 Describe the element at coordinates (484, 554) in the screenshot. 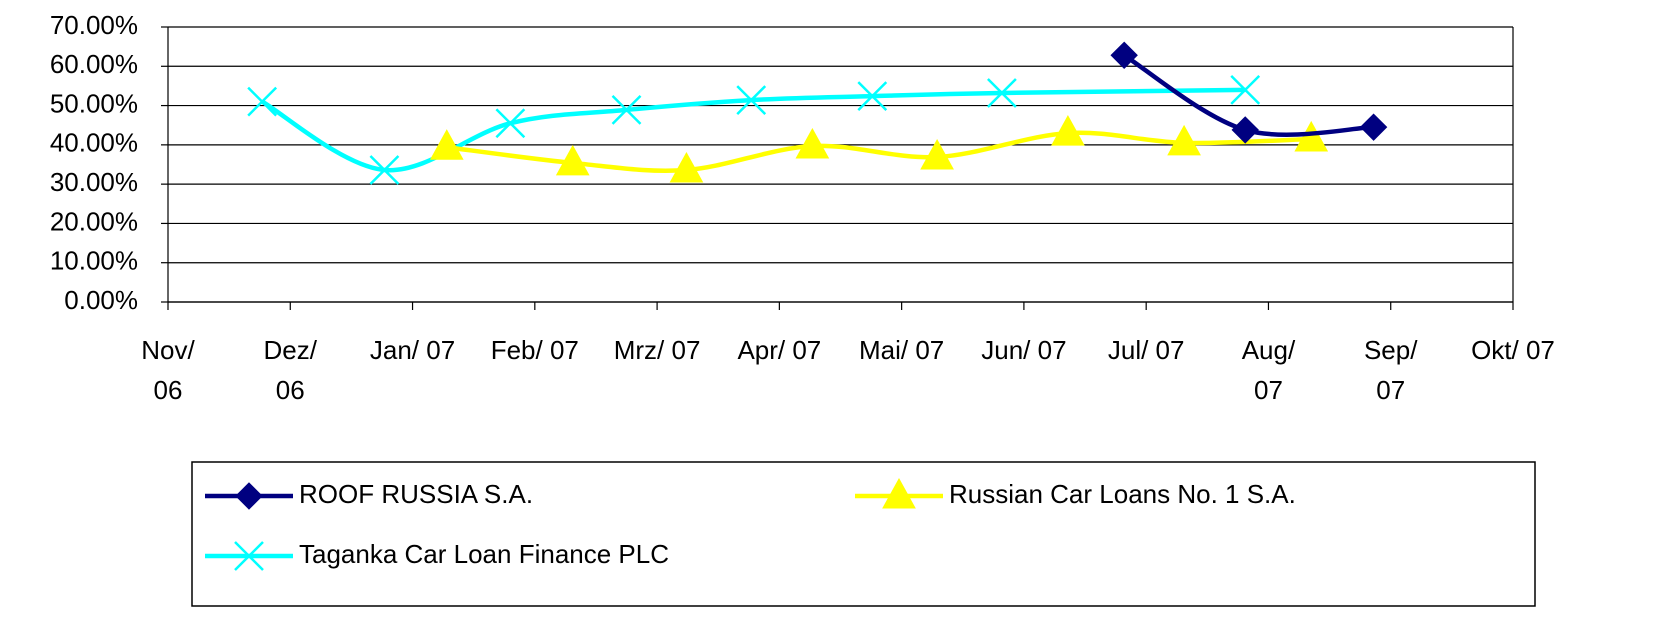

I see `legend-label: Taganka Car Loan Finance PLC` at that location.